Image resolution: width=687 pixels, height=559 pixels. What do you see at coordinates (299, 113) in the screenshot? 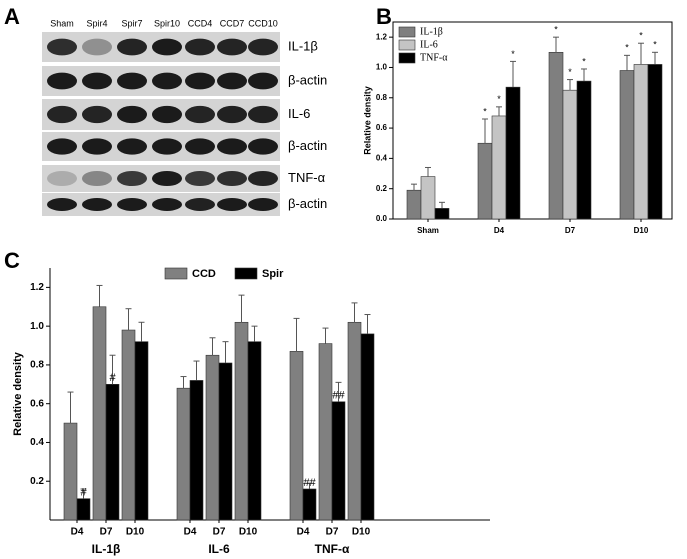
I see `row-label: IL-6` at bounding box center [299, 113].